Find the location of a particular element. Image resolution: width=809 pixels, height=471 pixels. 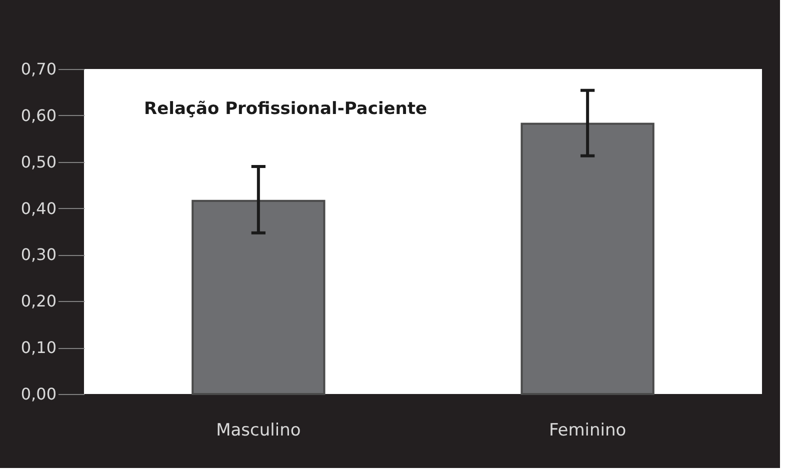

y-tick-label: 0,20 is located at coordinates (38, 301).